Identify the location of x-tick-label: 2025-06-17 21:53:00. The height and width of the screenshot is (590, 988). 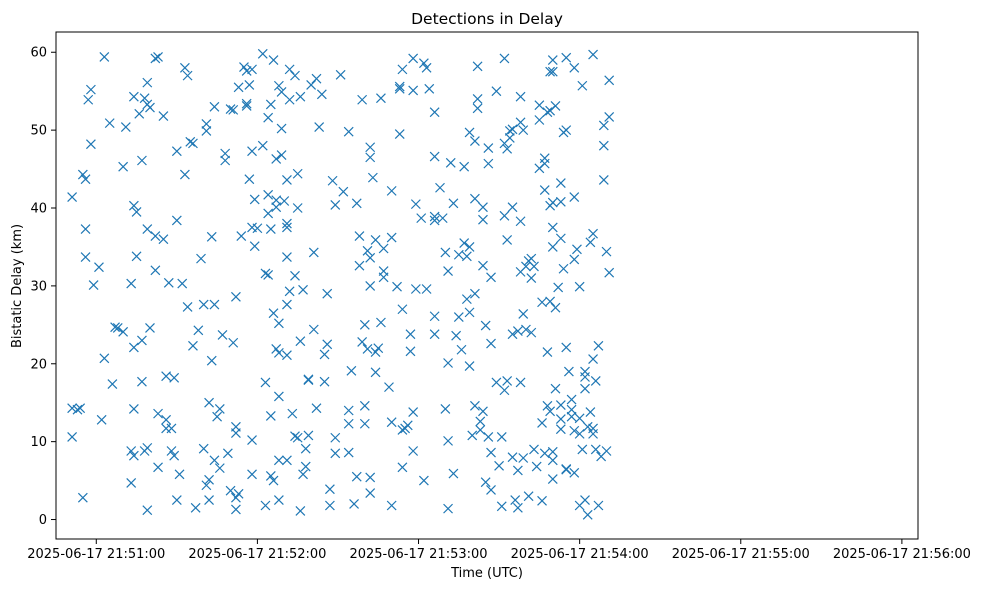
(418, 554).